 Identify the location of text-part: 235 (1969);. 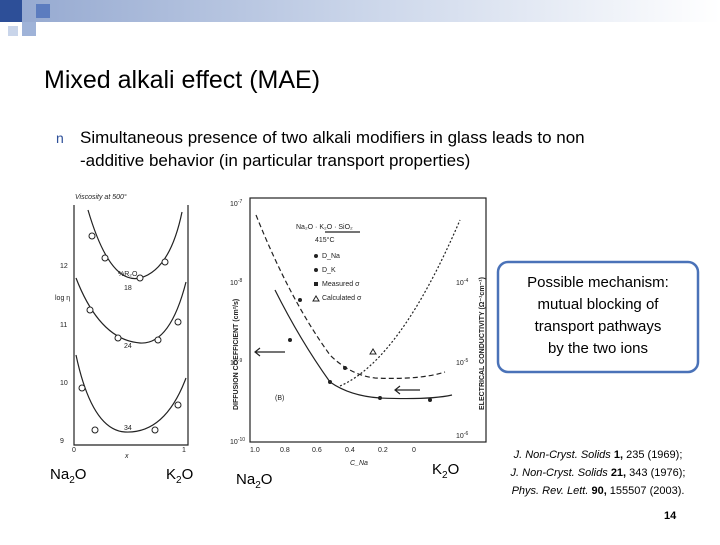
(652, 455).